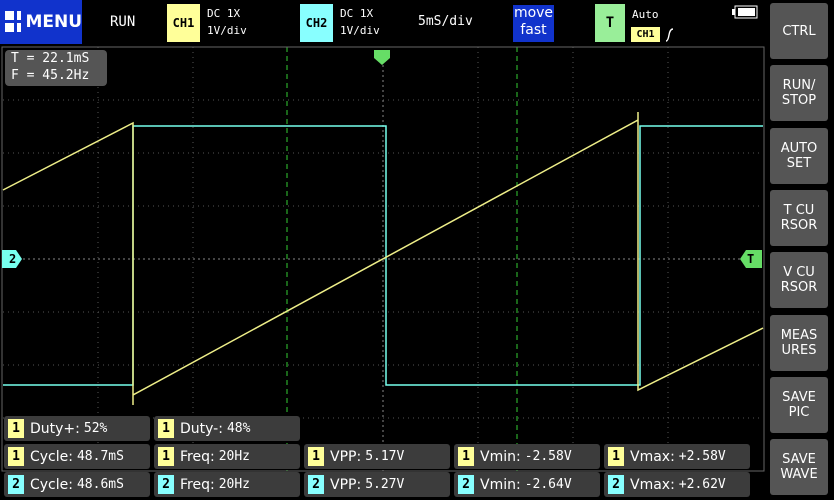  What do you see at coordinates (799, 86) in the screenshot?
I see `side-button-label: RUN/` at bounding box center [799, 86].